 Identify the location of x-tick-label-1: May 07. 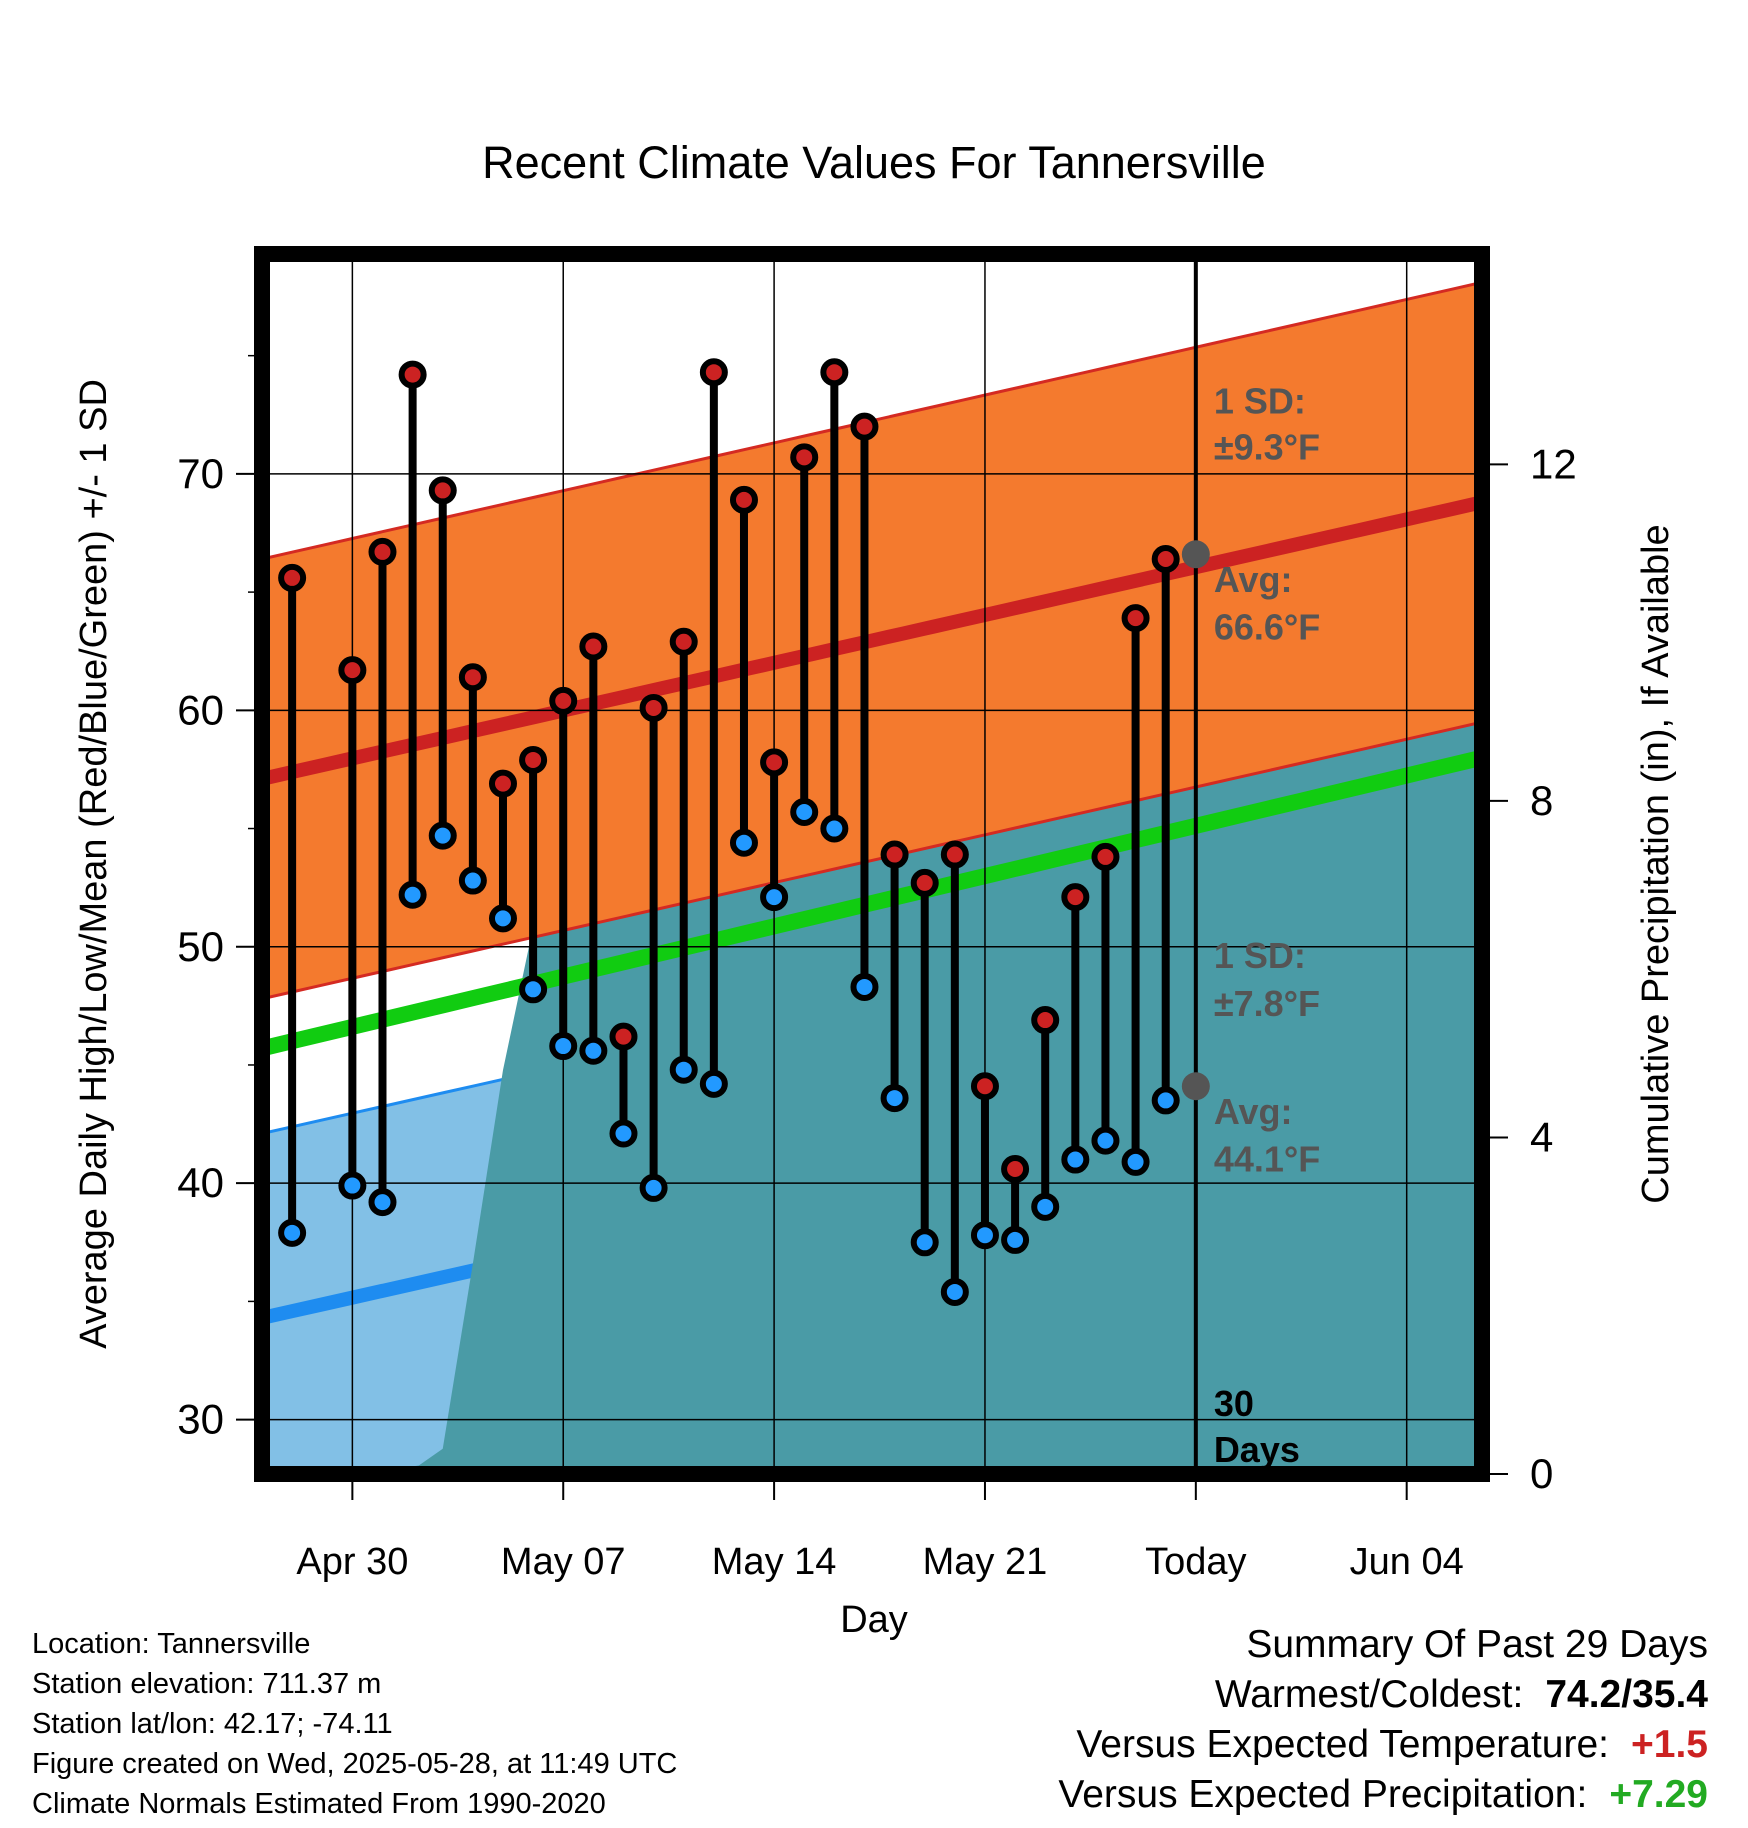
(563, 1562).